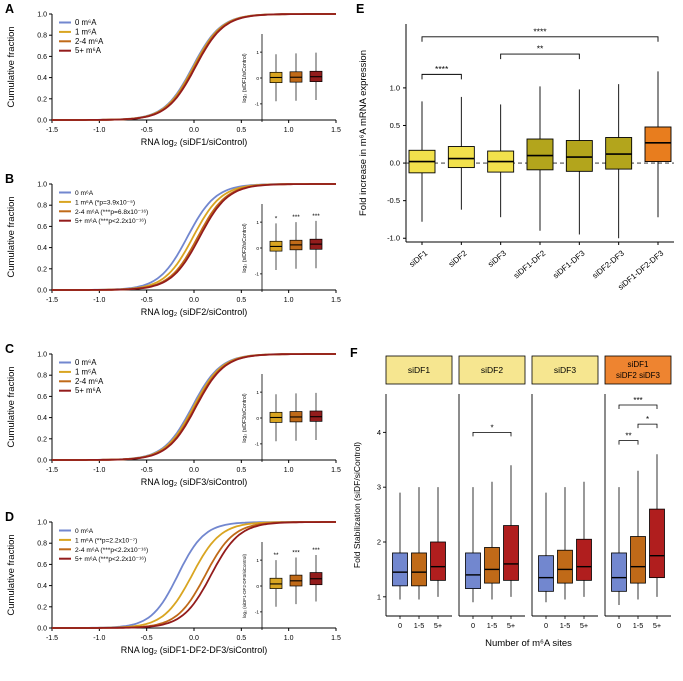 Image resolution: width=683 pixels, height=681 pixels. I want to click on panel-label-d: D, so click(10, 517).